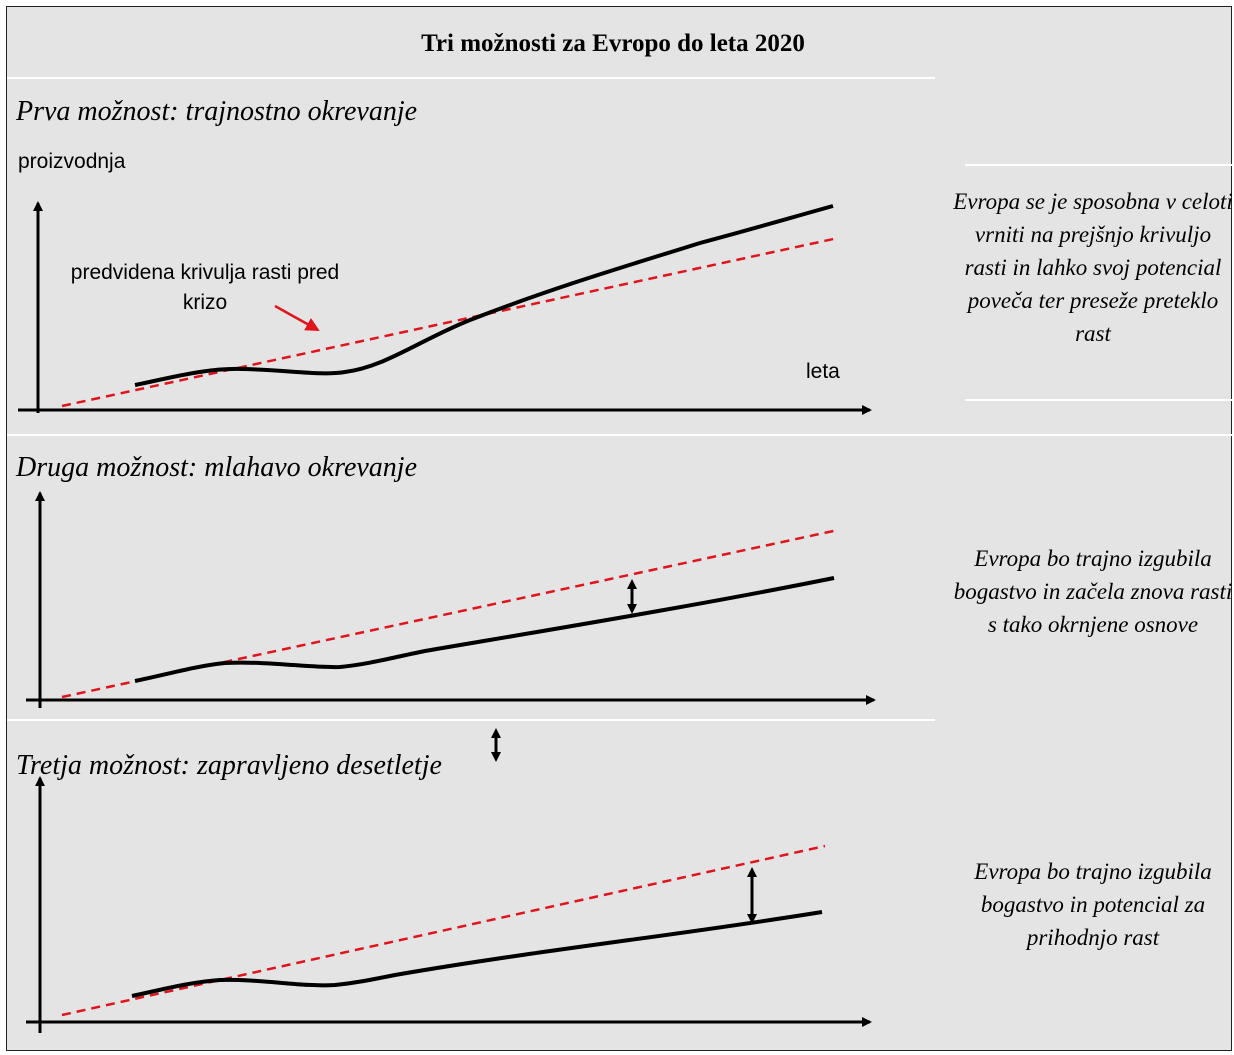  I want to click on scenario-2-heading: Druga možnost: mlahavo okrevanje, so click(217, 467).